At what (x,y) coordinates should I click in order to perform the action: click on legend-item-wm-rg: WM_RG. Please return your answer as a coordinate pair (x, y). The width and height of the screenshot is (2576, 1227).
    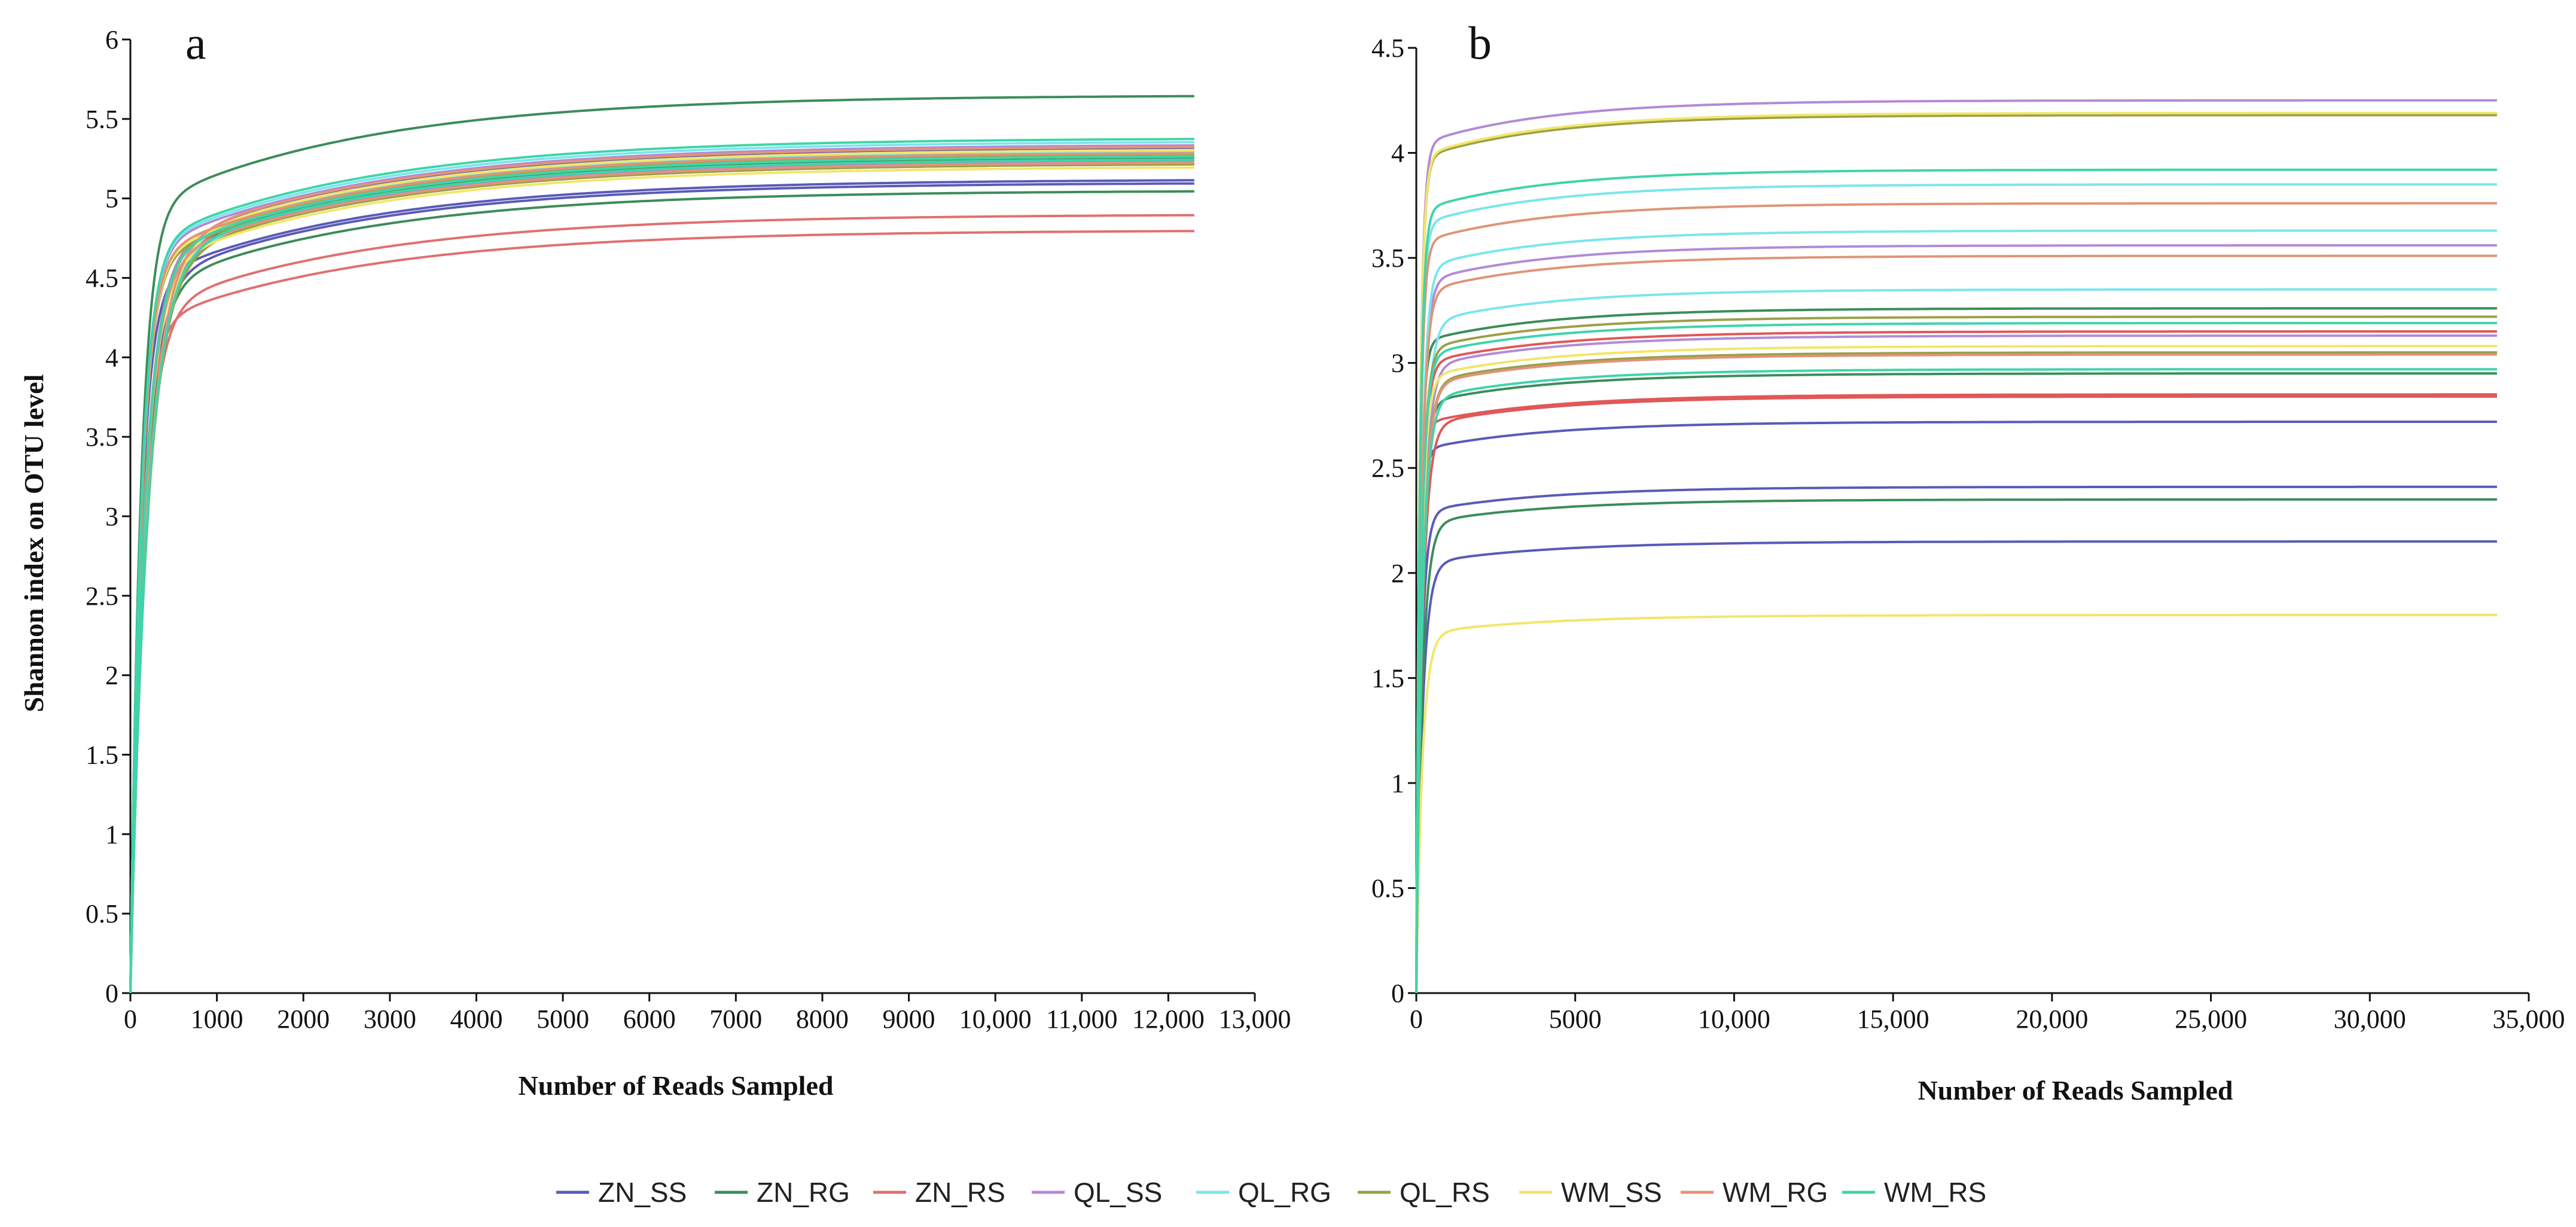
    Looking at the image, I should click on (1755, 1192).